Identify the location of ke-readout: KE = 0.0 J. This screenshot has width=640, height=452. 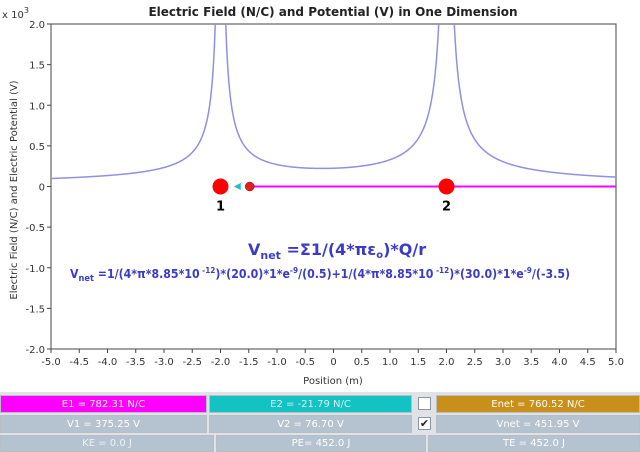
(107, 443).